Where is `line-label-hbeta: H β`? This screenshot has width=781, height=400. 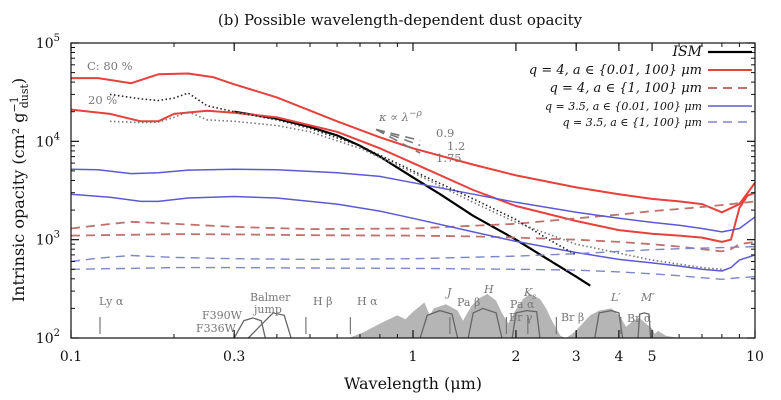 line-label-hbeta: H β is located at coordinates (322, 301).